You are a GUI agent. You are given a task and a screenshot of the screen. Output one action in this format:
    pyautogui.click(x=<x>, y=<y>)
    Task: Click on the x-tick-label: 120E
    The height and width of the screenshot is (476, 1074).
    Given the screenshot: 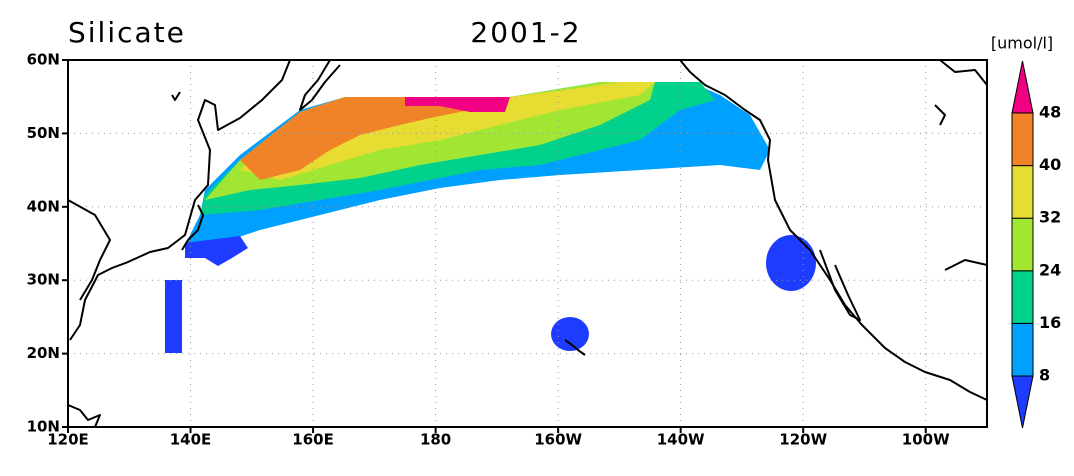 What is the action you would take?
    pyautogui.click(x=68, y=440)
    